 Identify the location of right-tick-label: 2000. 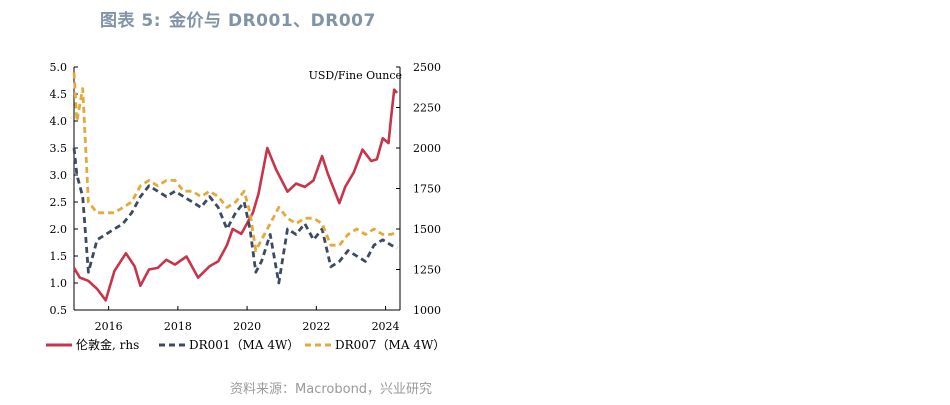
(427, 148).